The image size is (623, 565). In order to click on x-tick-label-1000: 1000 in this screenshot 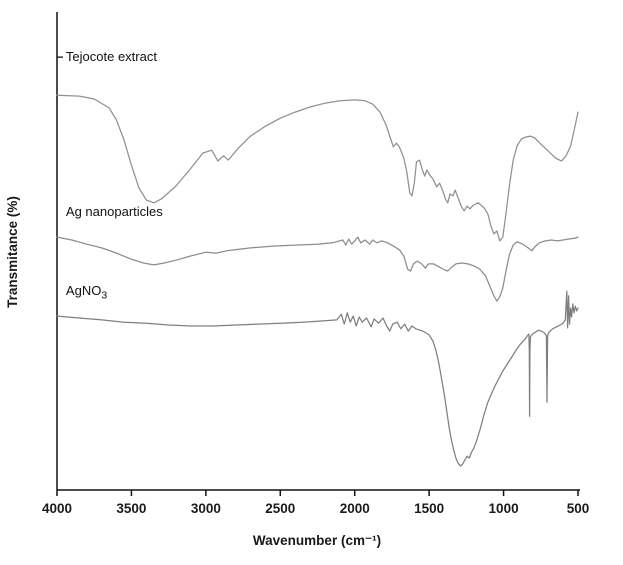, I will do `click(504, 508)`.